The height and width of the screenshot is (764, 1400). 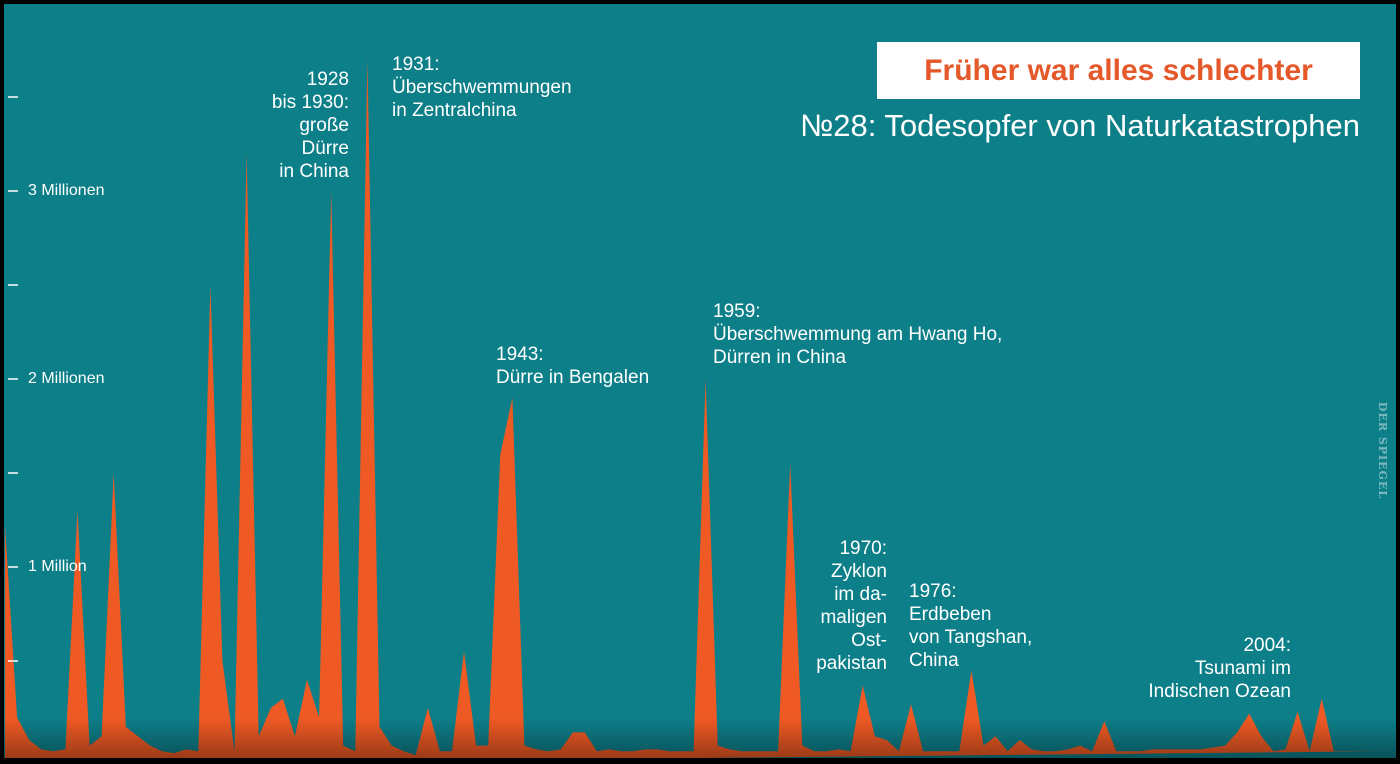 What do you see at coordinates (66, 378) in the screenshot?
I see `y-label-2m: 2 Millionen` at bounding box center [66, 378].